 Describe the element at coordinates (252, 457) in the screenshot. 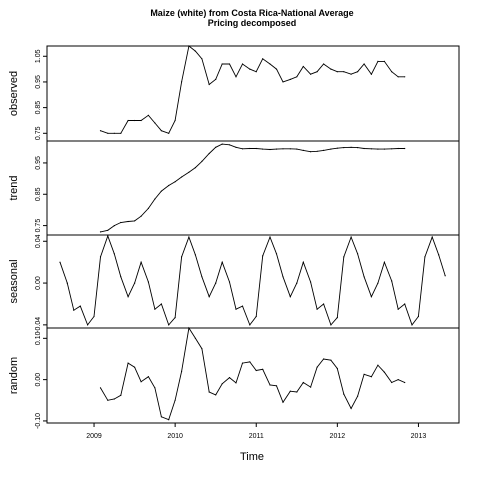

I see `x-axis-label: Time` at that location.